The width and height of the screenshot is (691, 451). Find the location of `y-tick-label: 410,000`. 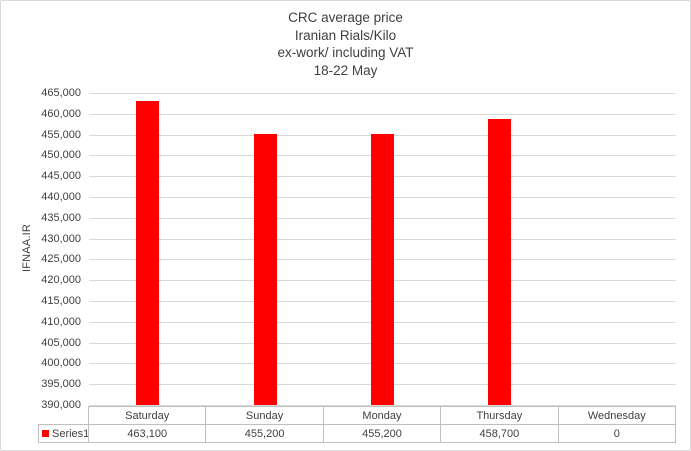

y-tick-label: 410,000 is located at coordinates (61, 321).